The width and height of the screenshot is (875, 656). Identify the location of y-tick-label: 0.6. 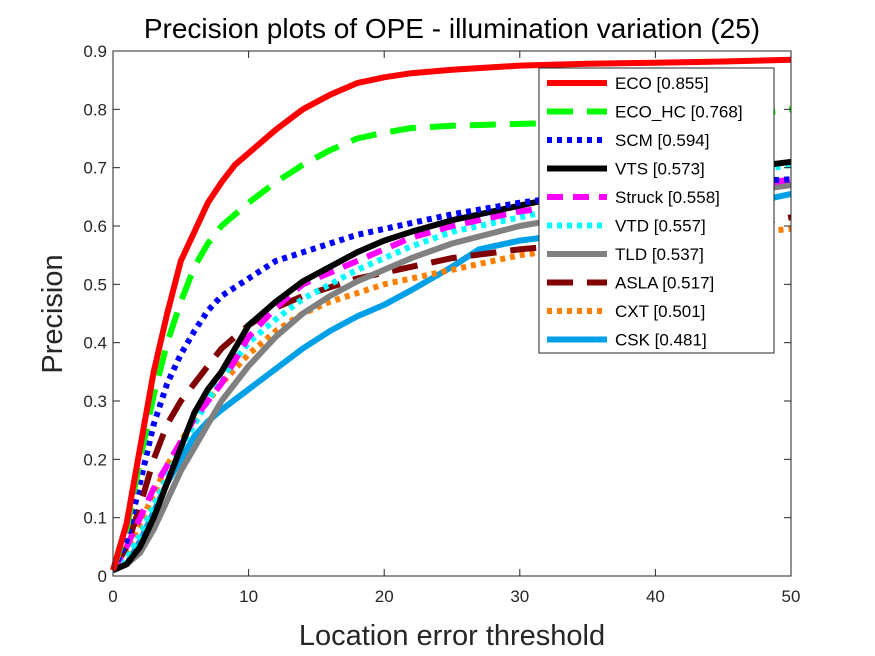
(95, 226).